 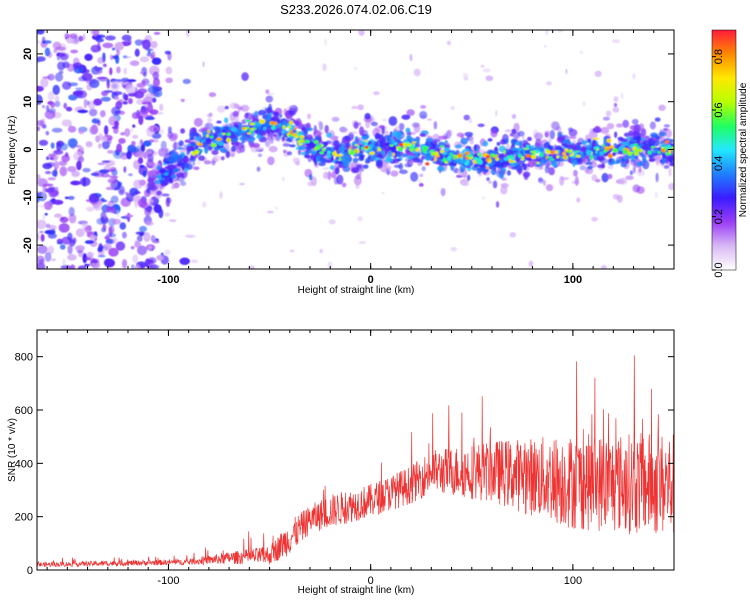 I want to click on y-tick-label: 600, so click(x=24, y=411).